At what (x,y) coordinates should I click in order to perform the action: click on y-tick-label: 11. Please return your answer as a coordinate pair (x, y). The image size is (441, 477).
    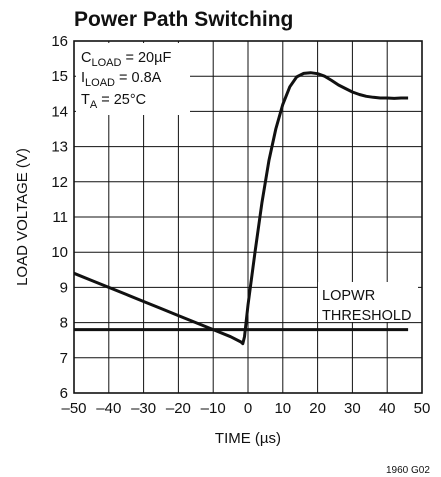
    Looking at the image, I should click on (60, 217).